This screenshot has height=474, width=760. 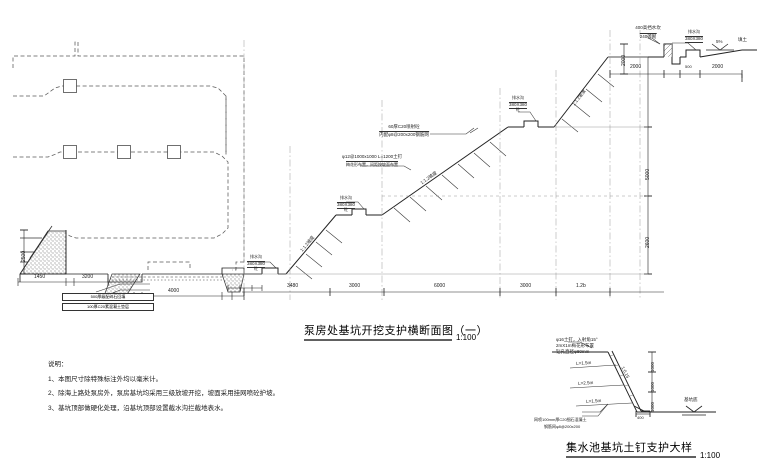 What do you see at coordinates (256, 268) in the screenshot?
I see `ditch-label-1-mat: 砼` at bounding box center [256, 268].